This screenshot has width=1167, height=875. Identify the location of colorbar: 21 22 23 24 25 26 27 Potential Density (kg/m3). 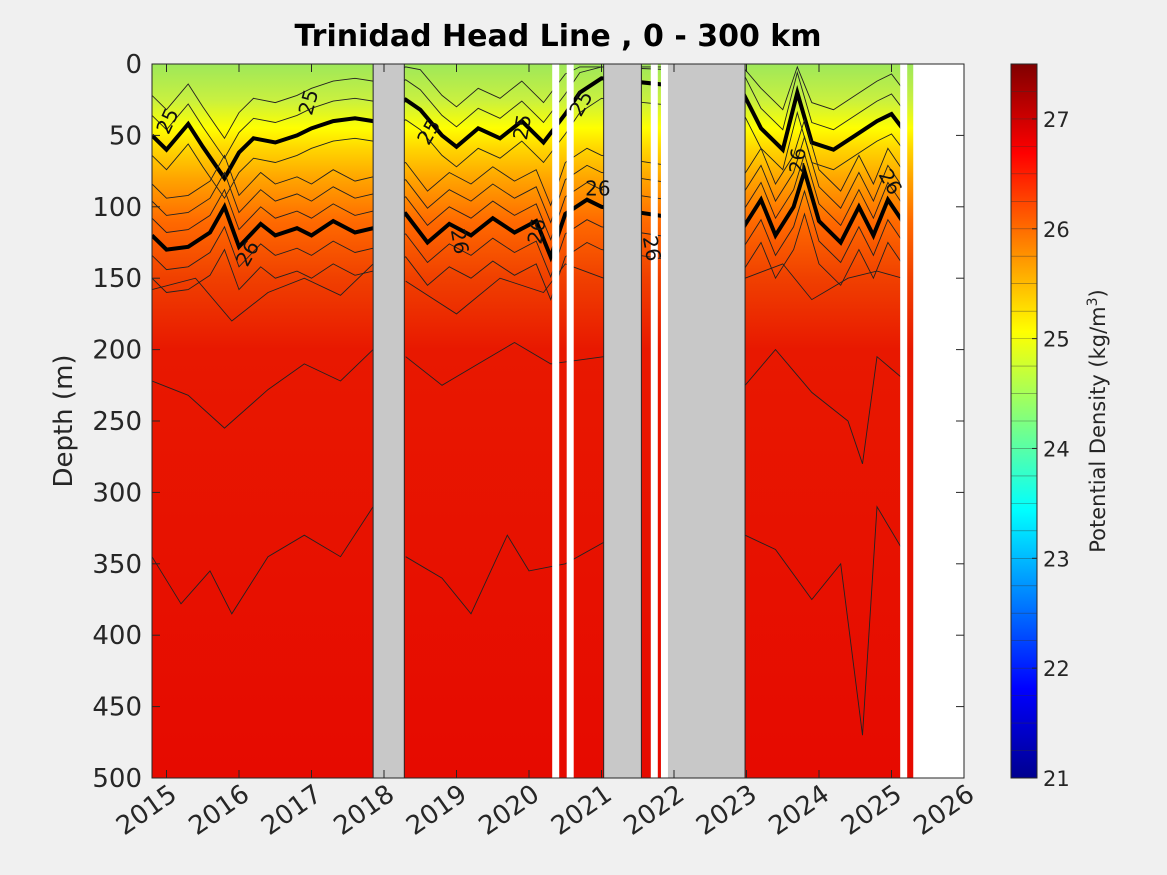
(1060, 427).